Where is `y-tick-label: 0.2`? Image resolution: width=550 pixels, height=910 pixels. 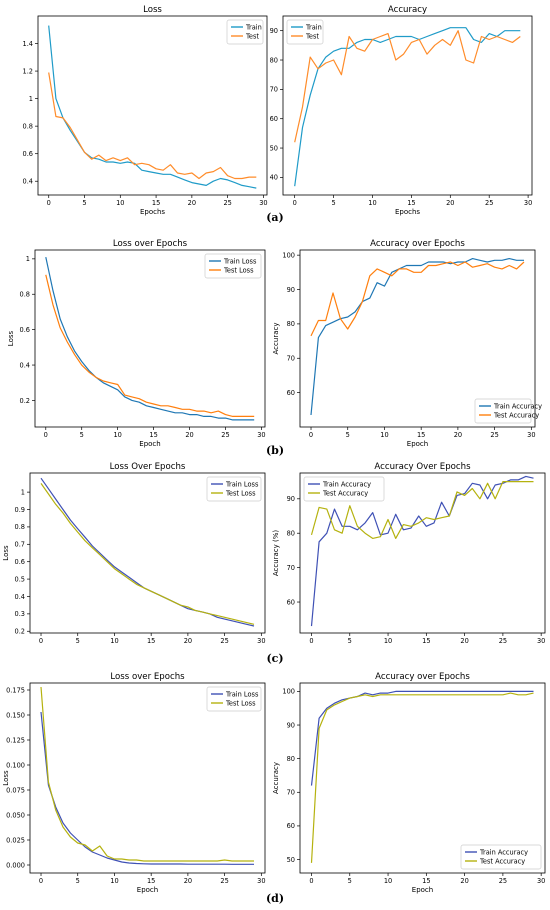 y-tick-label: 0.2 is located at coordinates (25, 401).